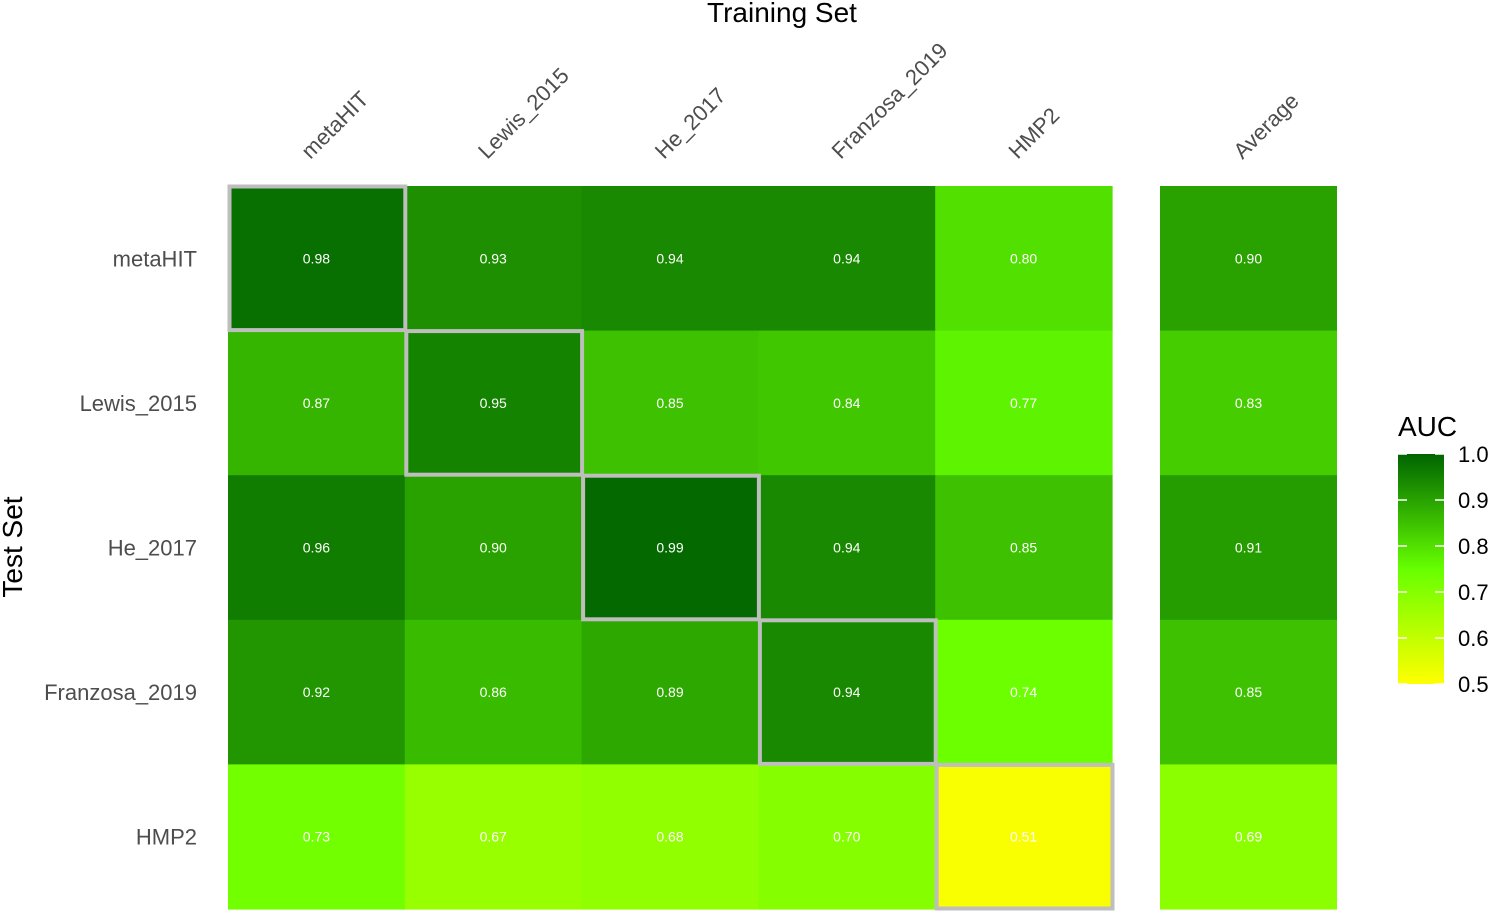  I want to click on y-axis-title: Test Set, so click(14, 546).